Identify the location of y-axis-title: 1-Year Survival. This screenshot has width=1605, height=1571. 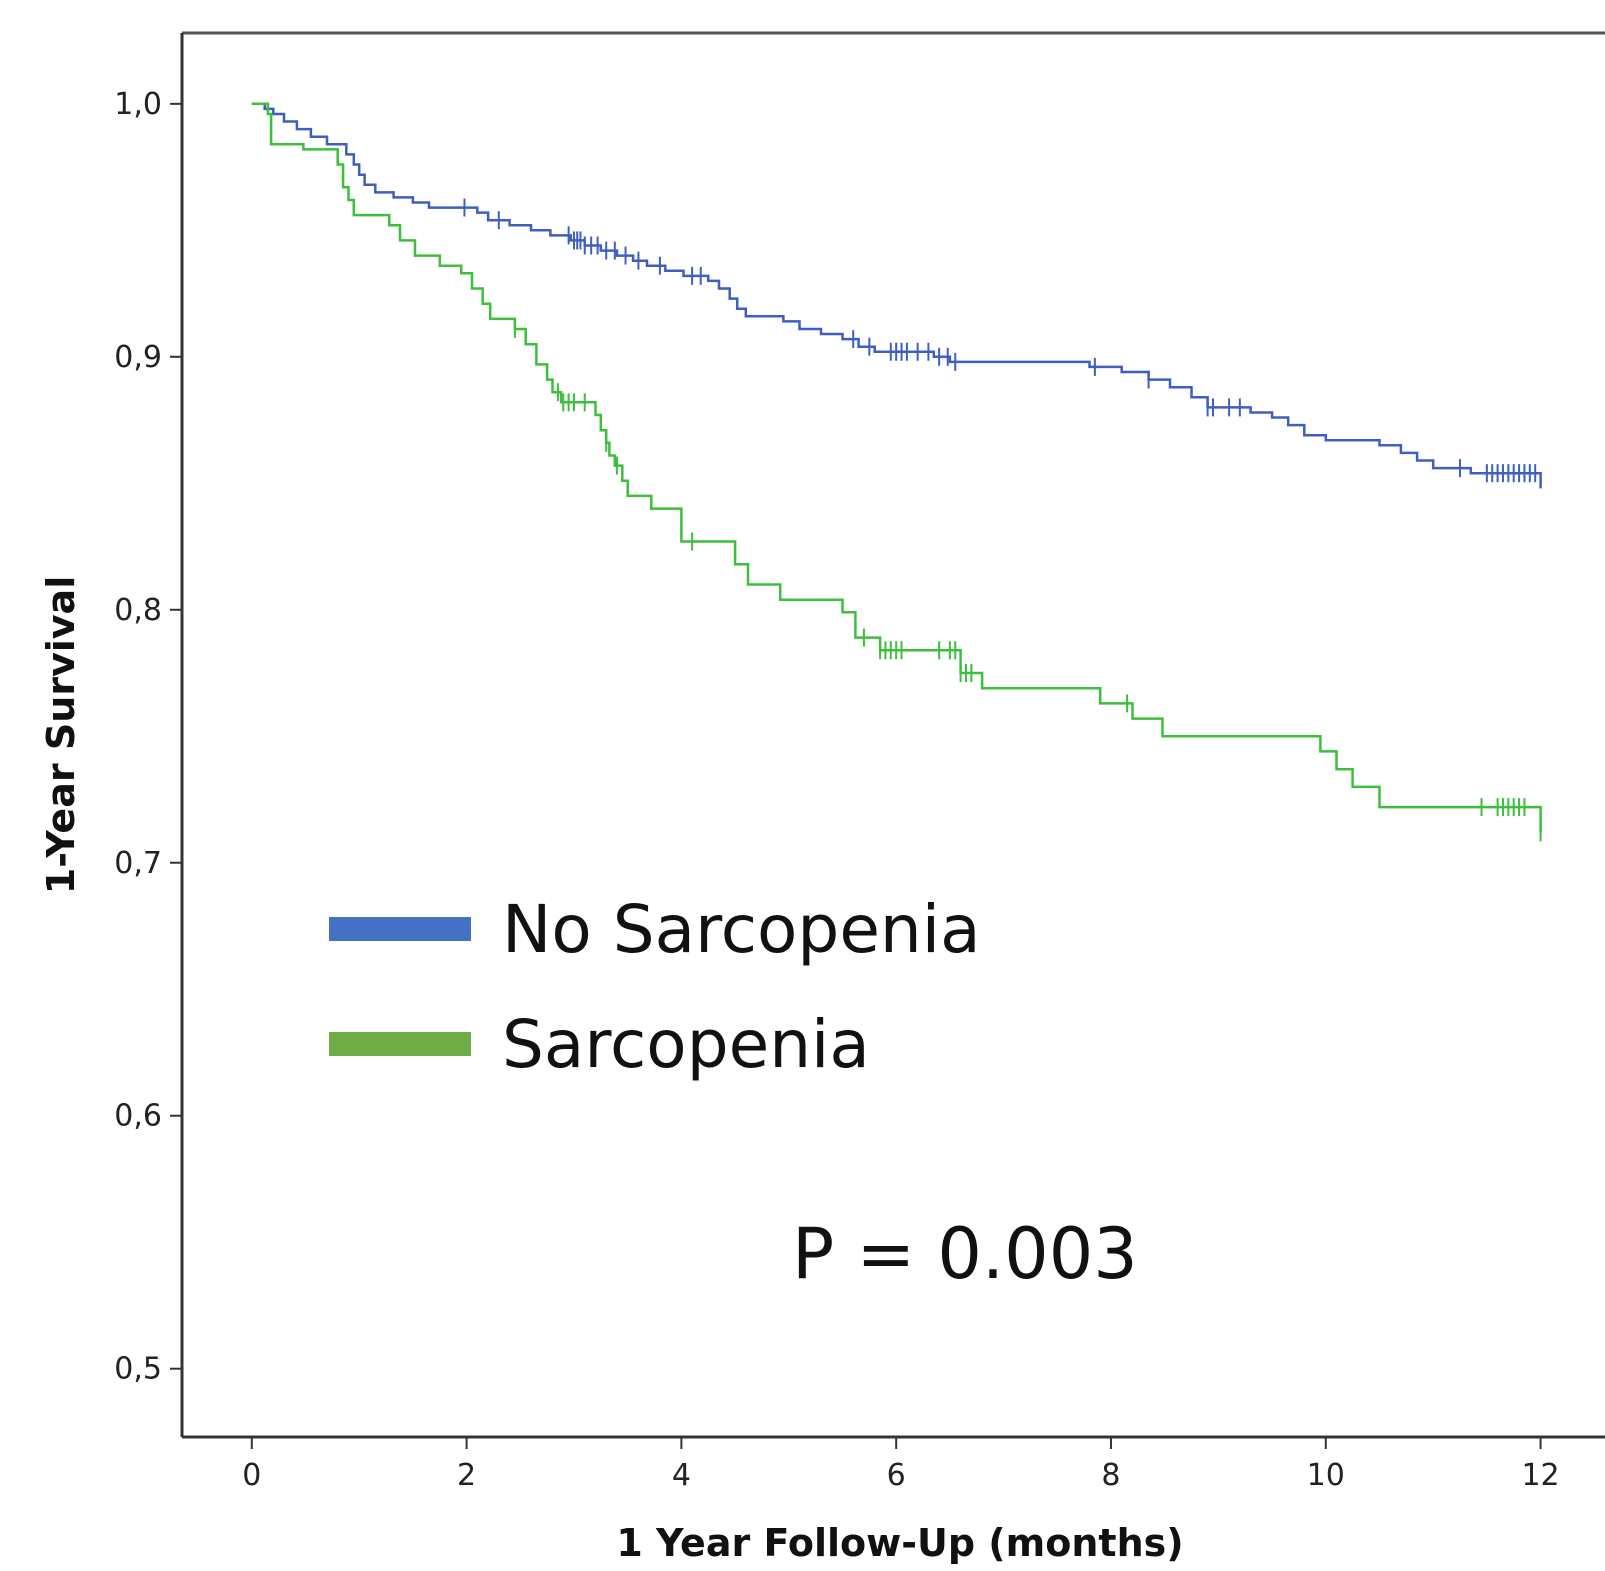
(61, 735).